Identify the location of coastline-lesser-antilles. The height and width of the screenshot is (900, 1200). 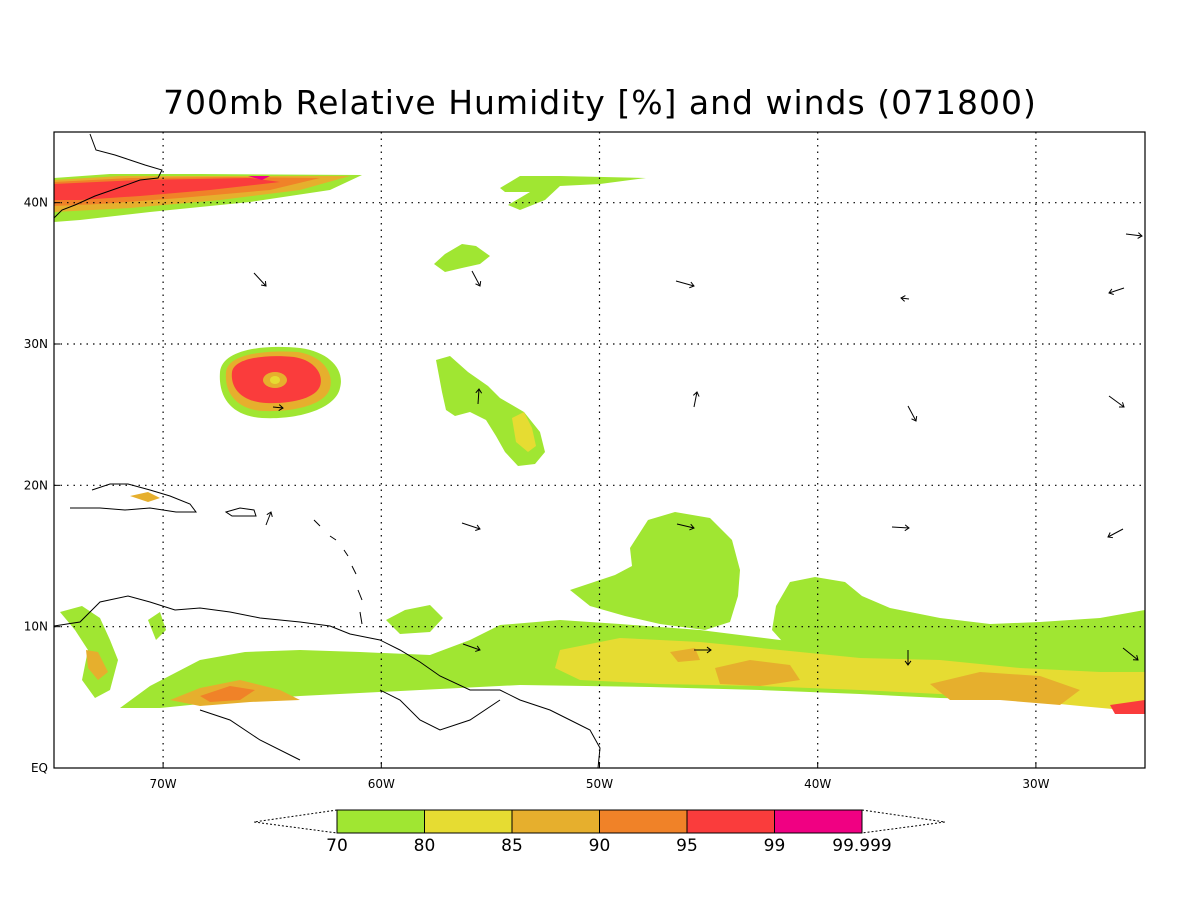
(338, 572).